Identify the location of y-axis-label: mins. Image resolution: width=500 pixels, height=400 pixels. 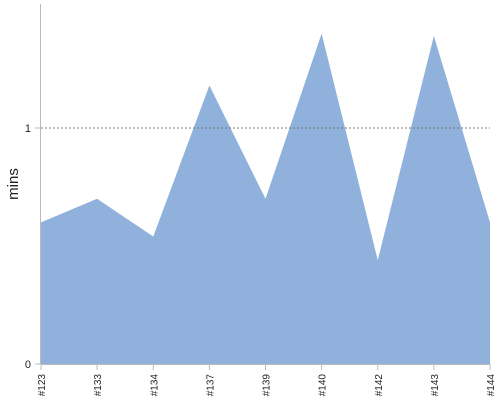
(13, 184).